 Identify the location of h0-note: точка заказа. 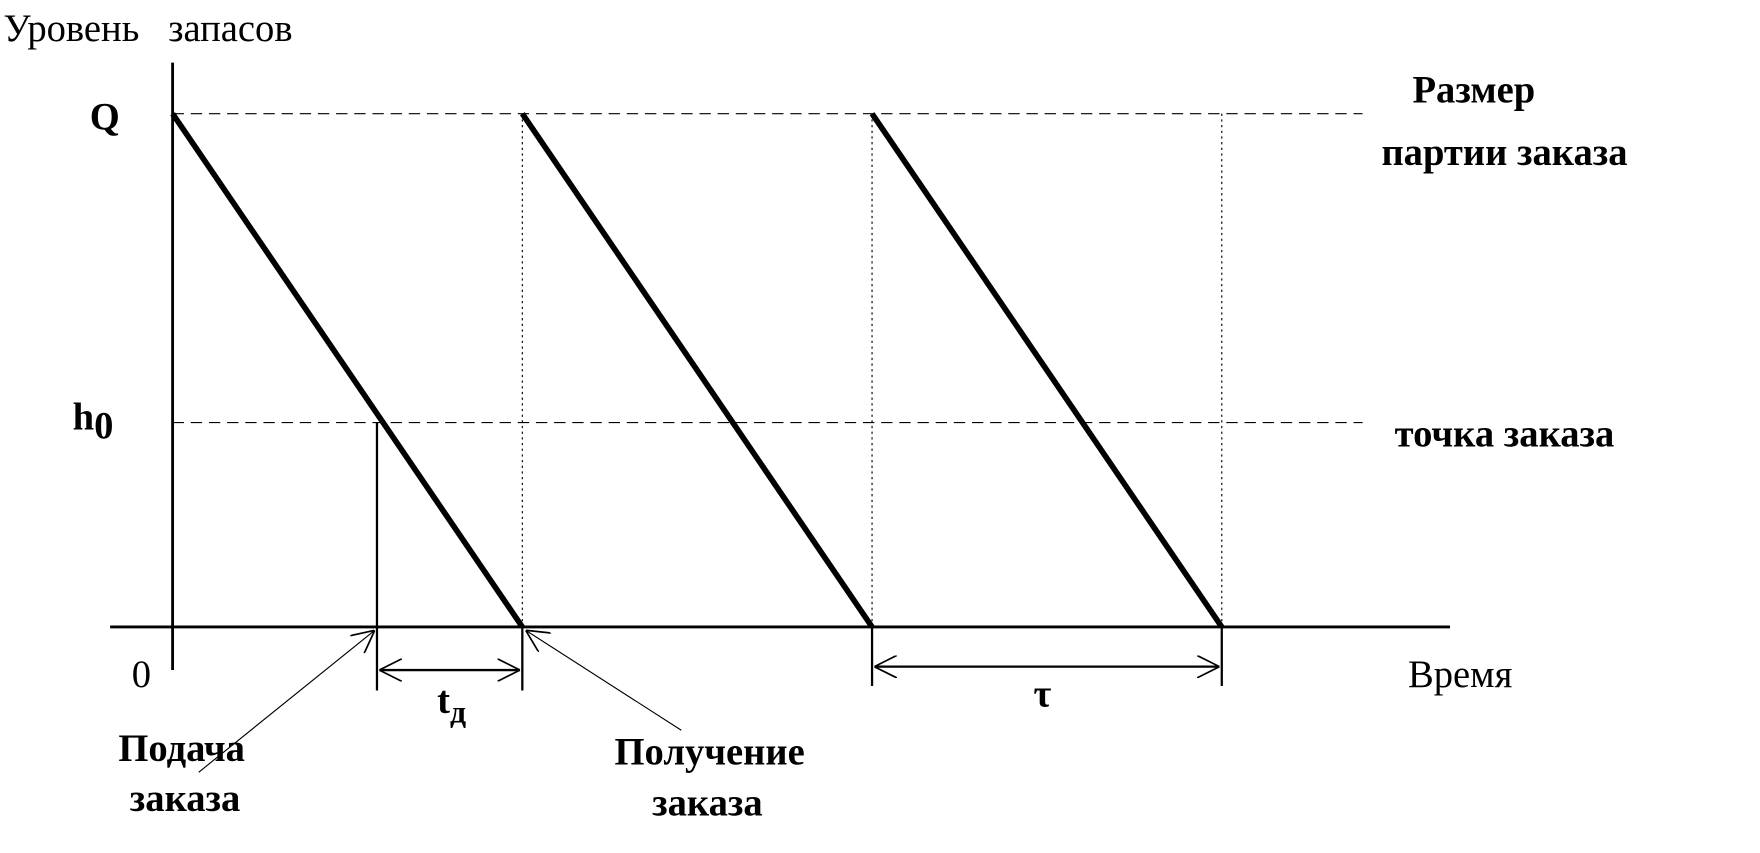
(1505, 434).